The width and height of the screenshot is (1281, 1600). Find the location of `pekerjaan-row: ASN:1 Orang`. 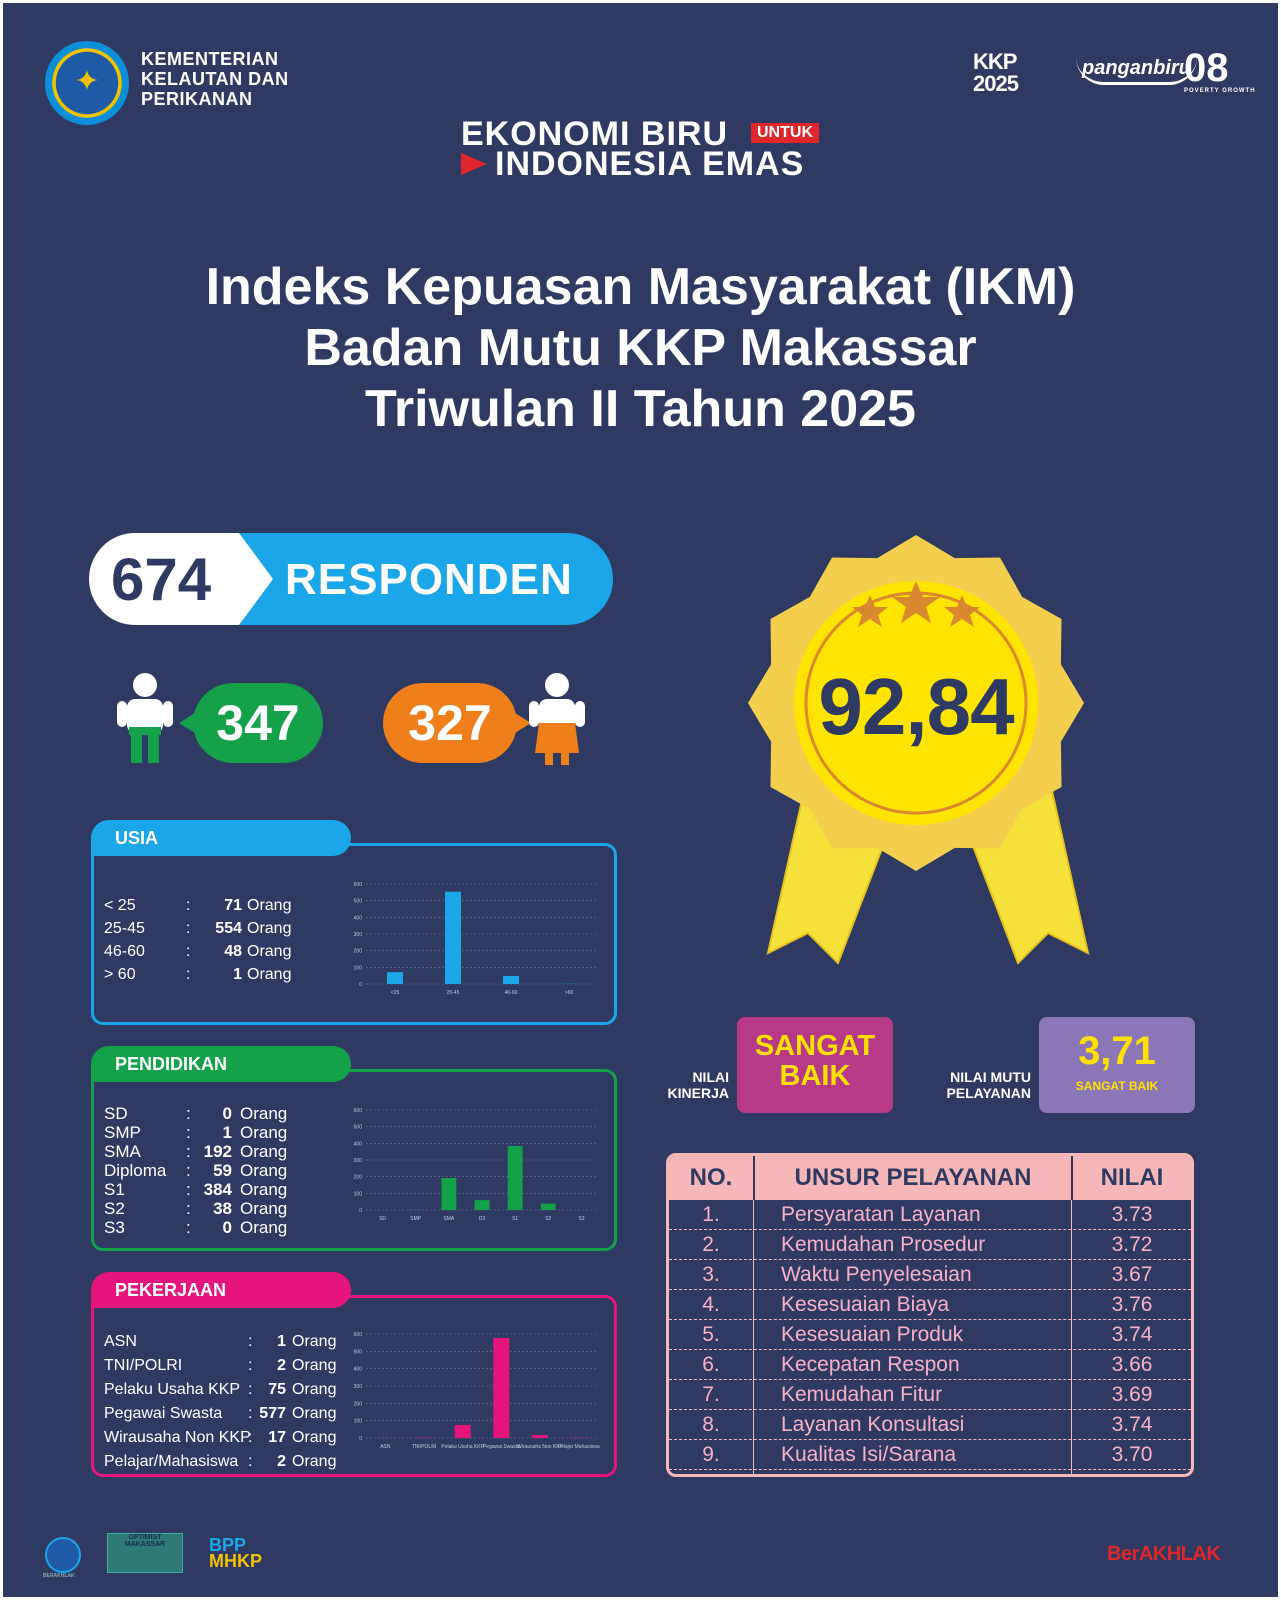

pekerjaan-row: ASN:1 Orang is located at coordinates (220, 1341).